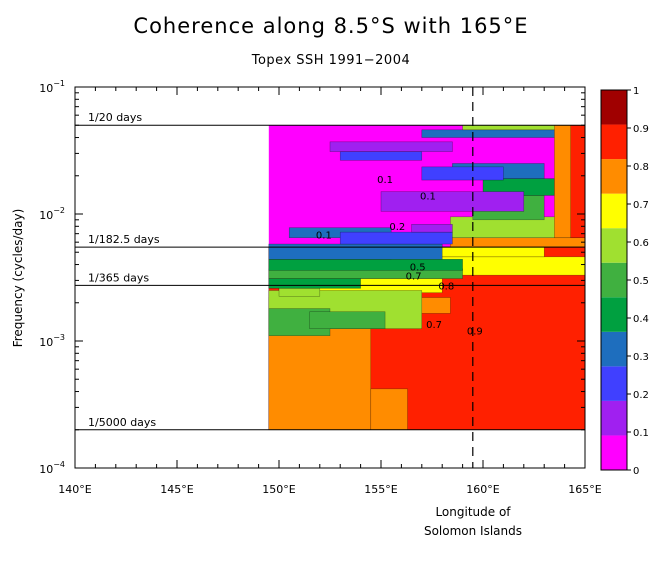  Describe the element at coordinates (18, 278) in the screenshot. I see `y-axis-label: Frequency (cycles/day)` at that location.